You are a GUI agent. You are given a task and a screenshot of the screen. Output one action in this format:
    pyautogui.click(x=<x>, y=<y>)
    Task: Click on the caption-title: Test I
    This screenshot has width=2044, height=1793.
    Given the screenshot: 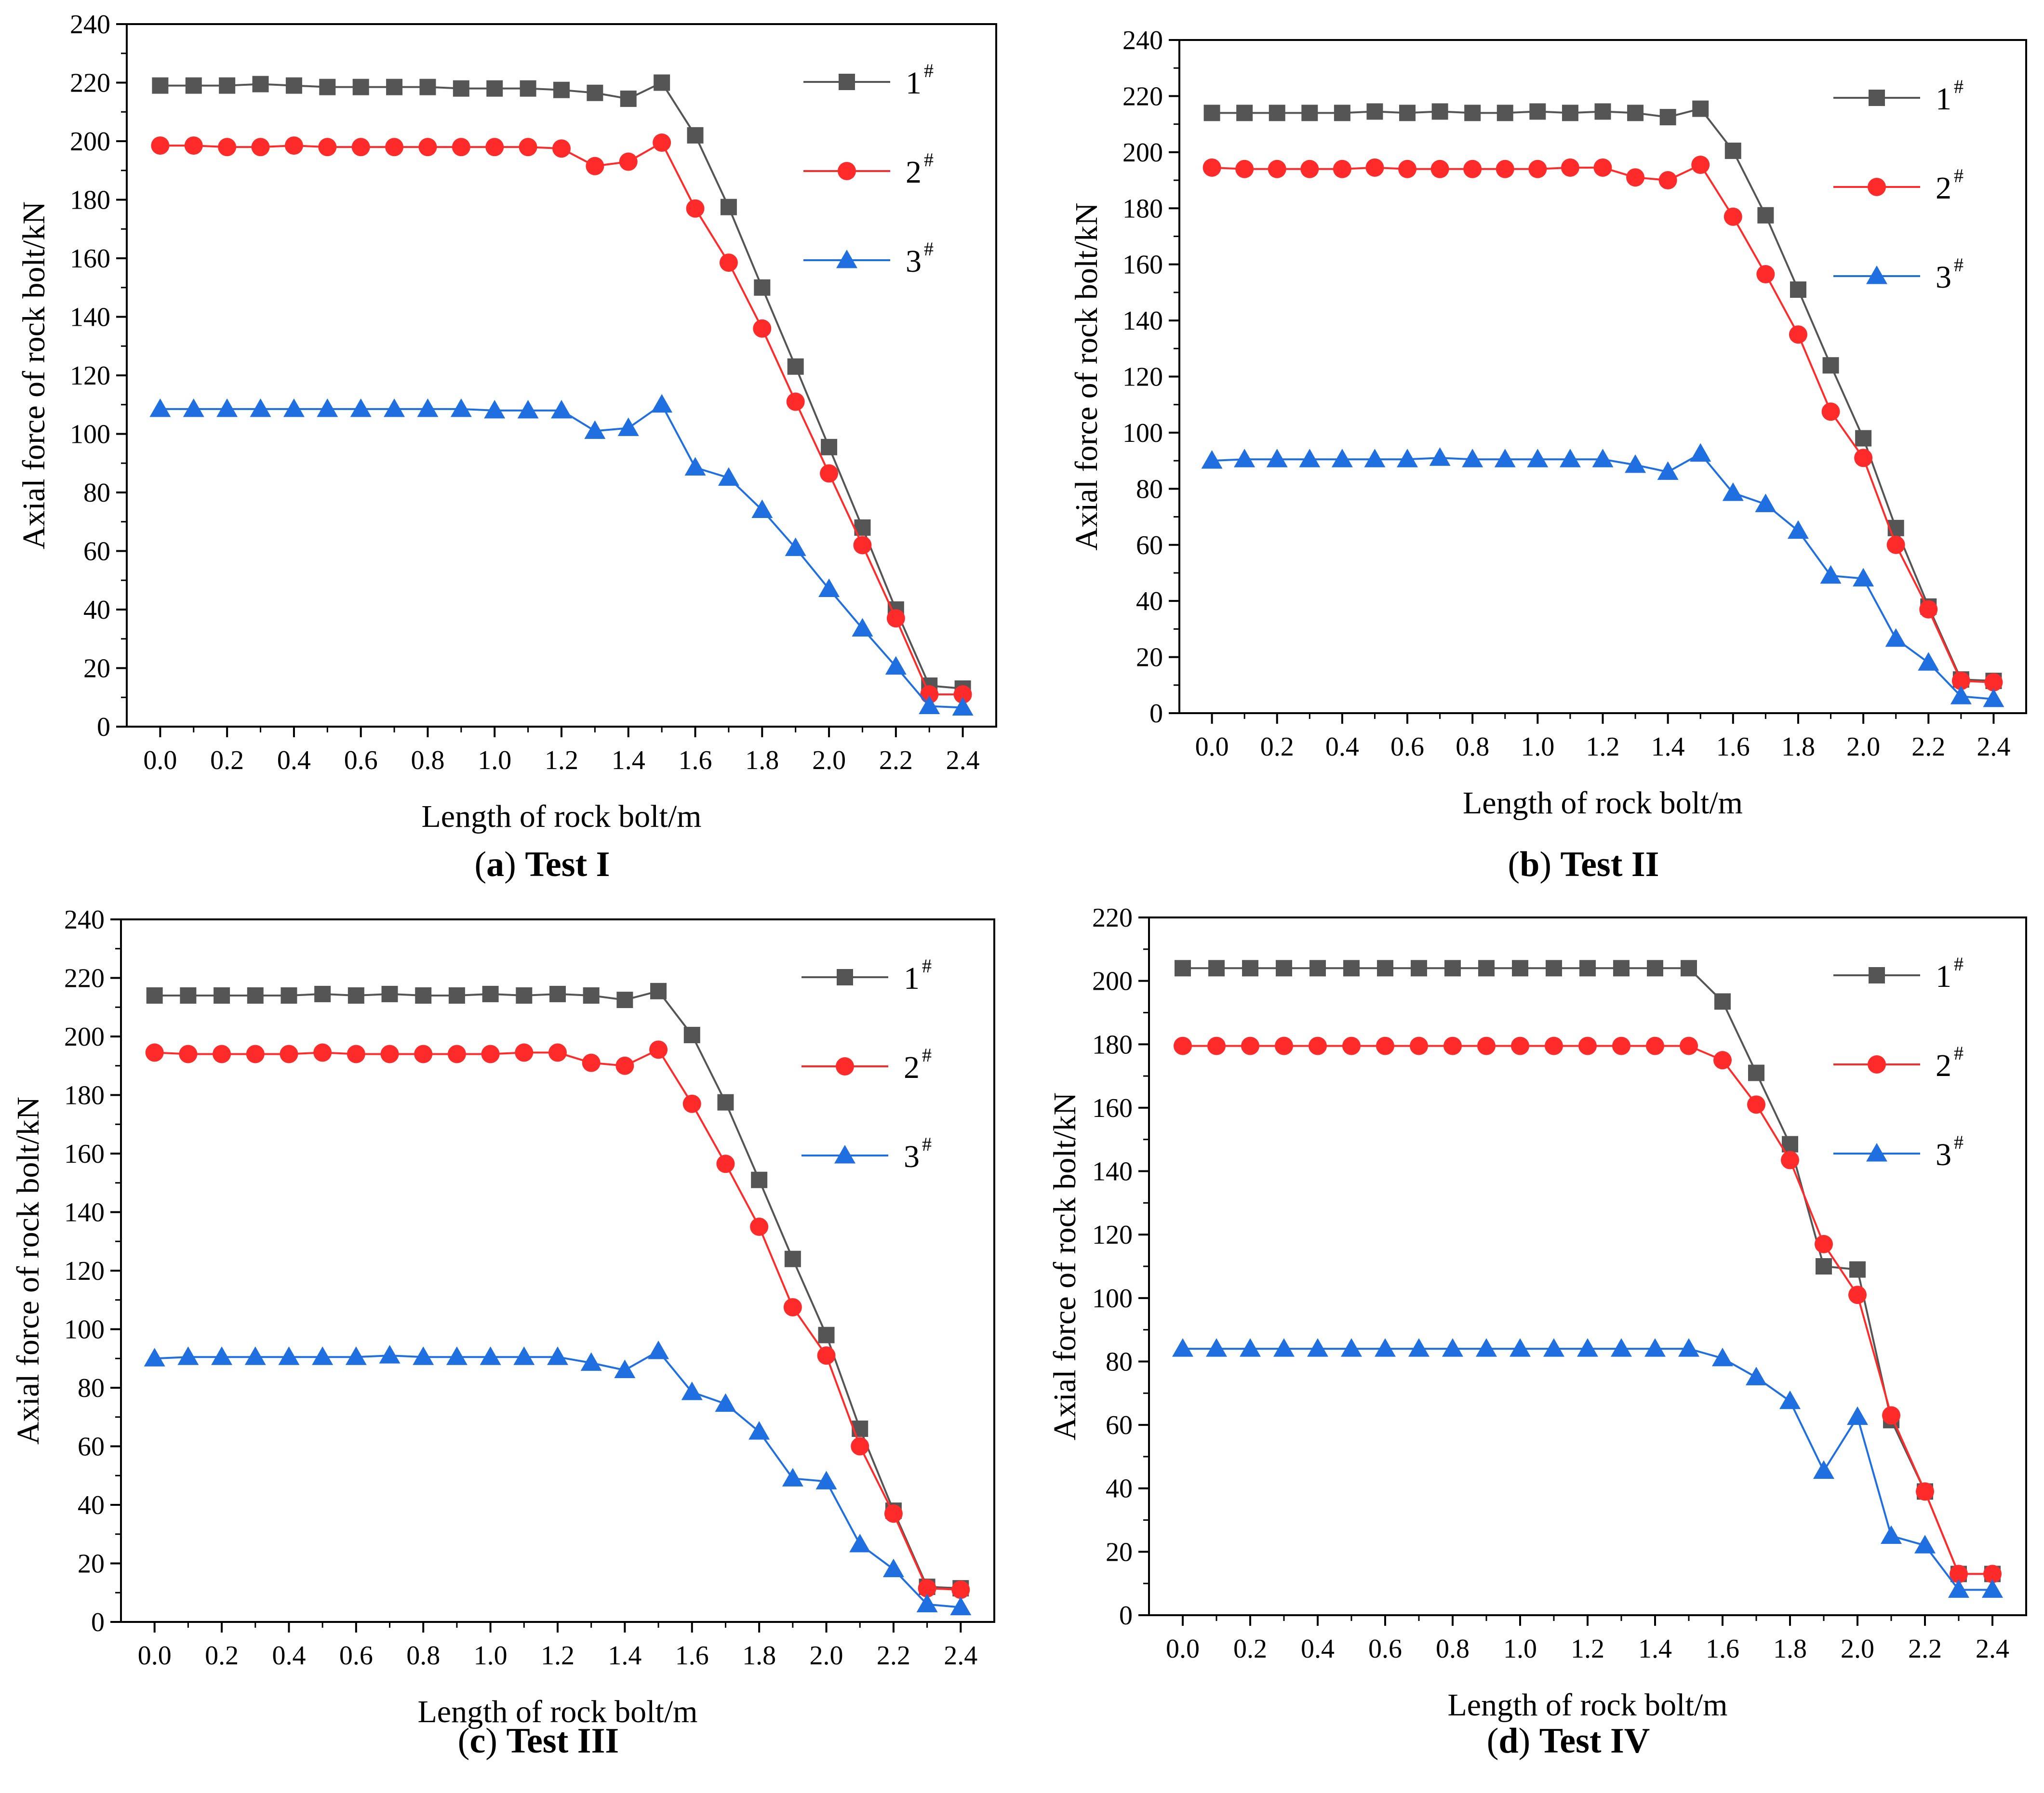 What is the action you would take?
    pyautogui.click(x=567, y=865)
    